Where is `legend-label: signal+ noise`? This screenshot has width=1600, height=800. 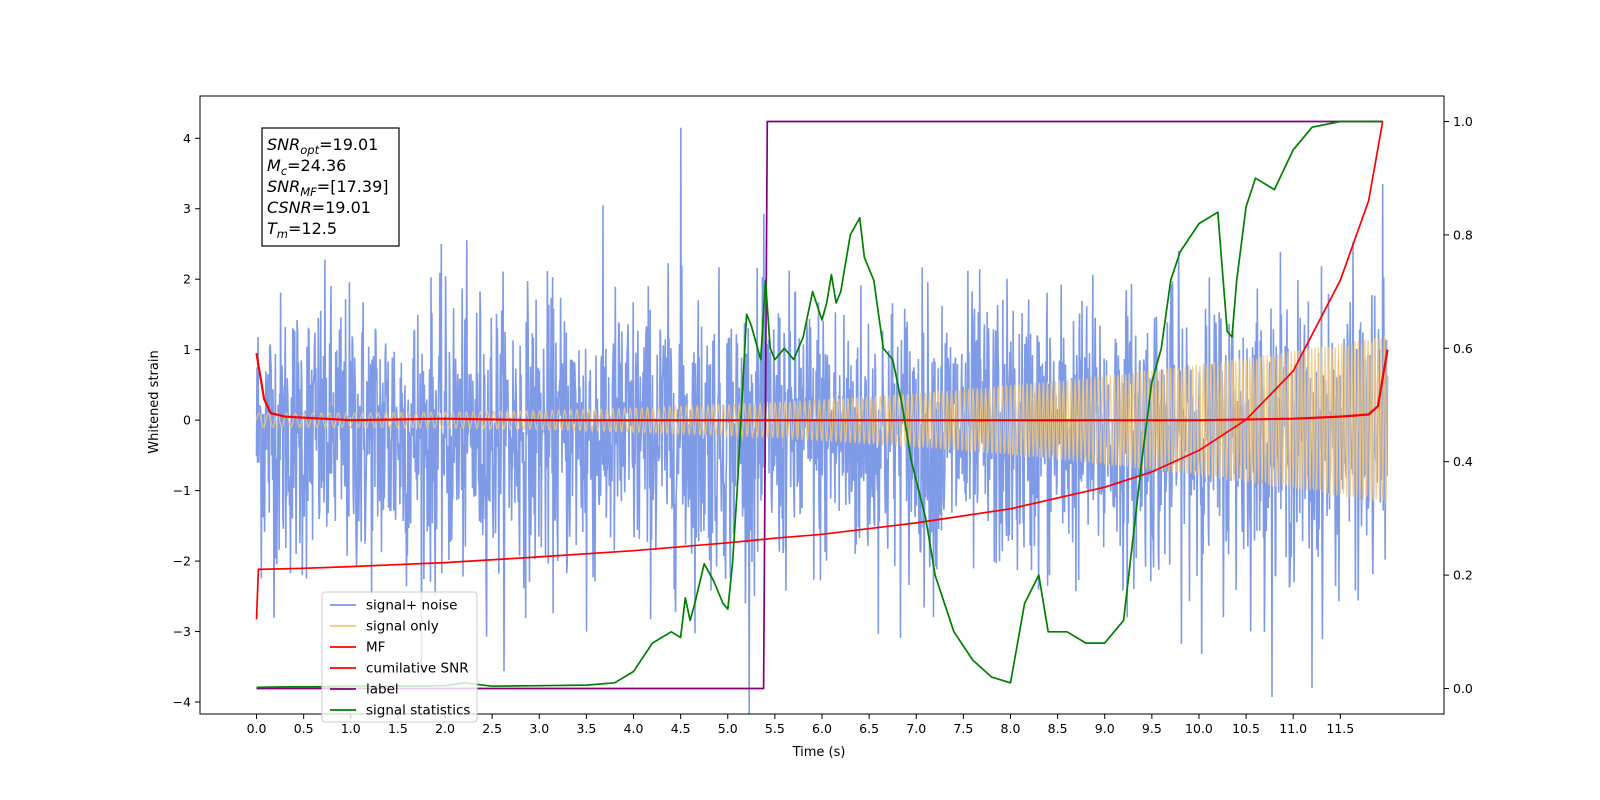
legend-label: signal+ noise is located at coordinates (411, 606).